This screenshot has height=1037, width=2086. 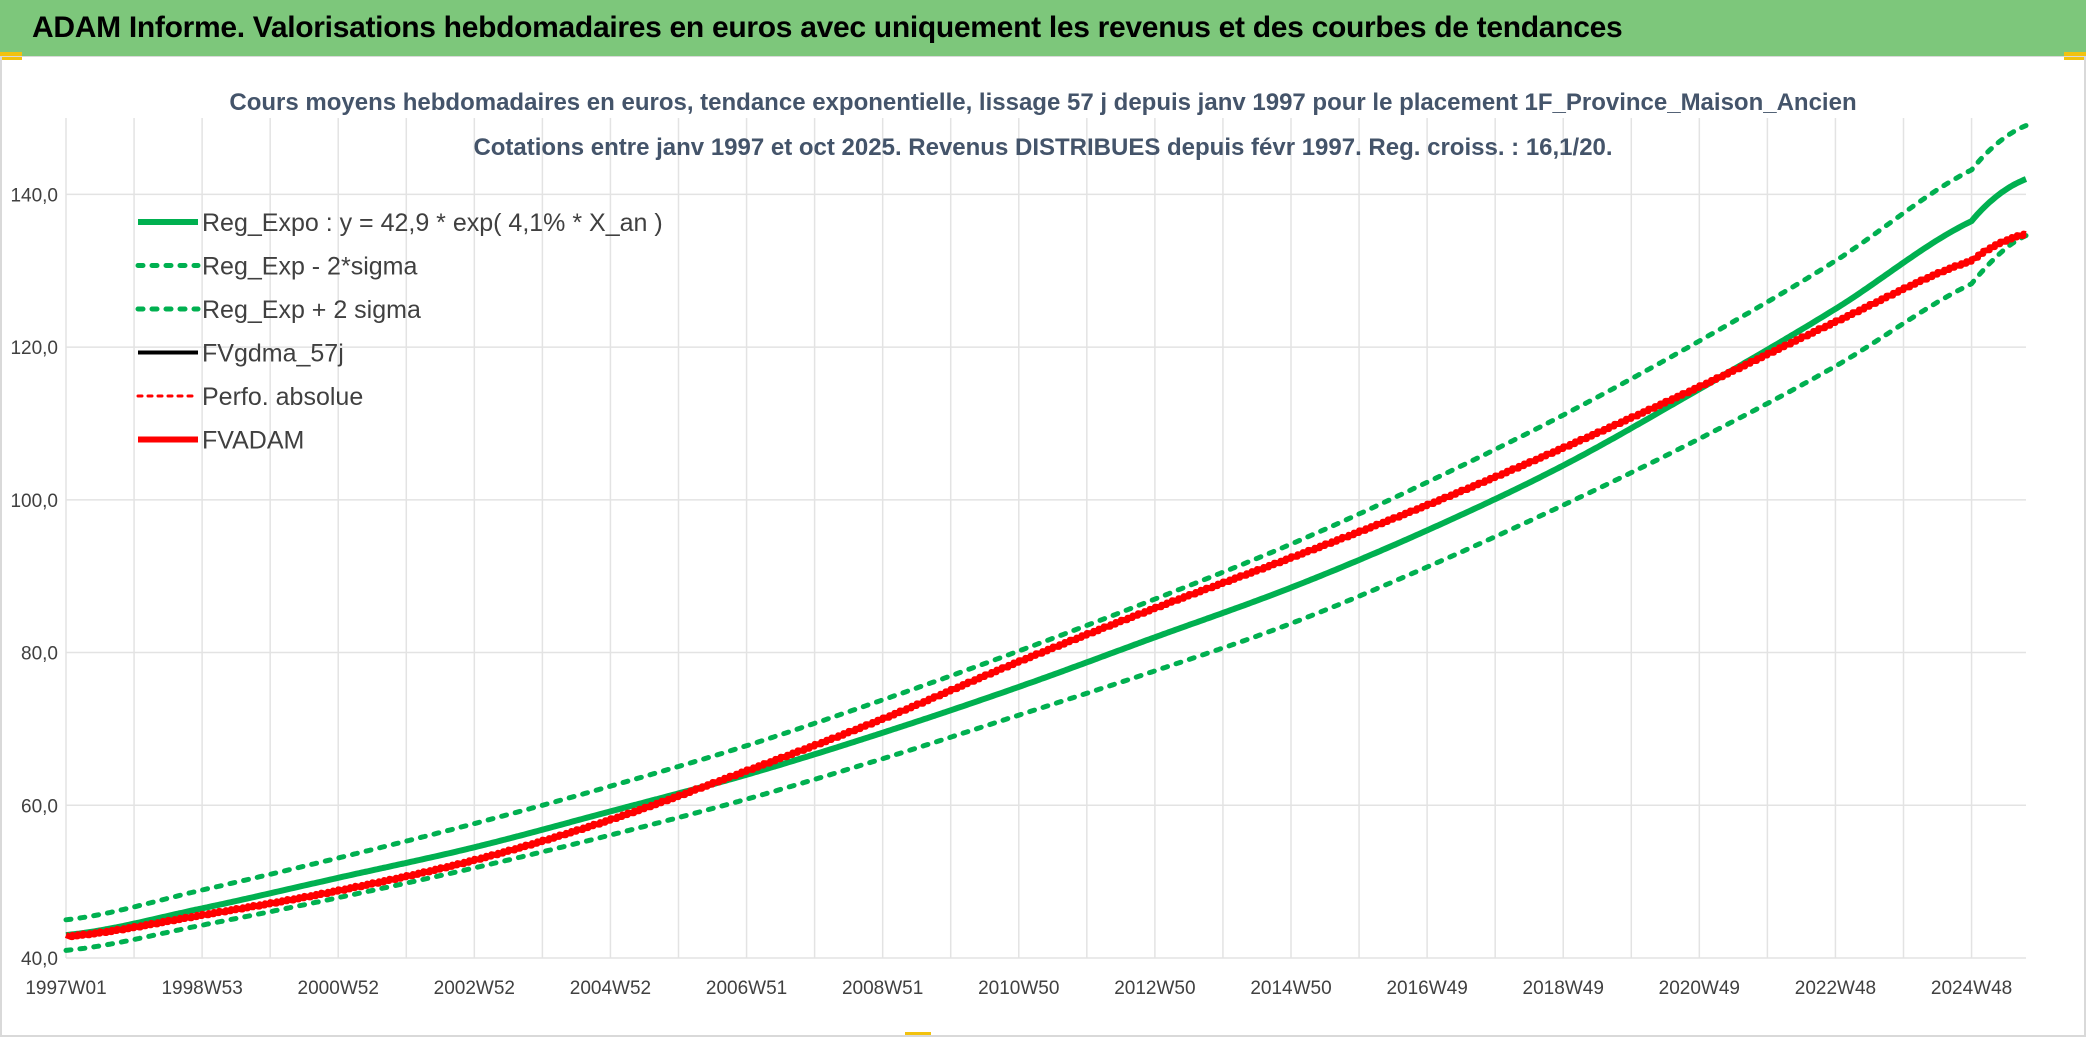 What do you see at coordinates (1699, 988) in the screenshot?
I see `x-tick-label: 2020W49` at bounding box center [1699, 988].